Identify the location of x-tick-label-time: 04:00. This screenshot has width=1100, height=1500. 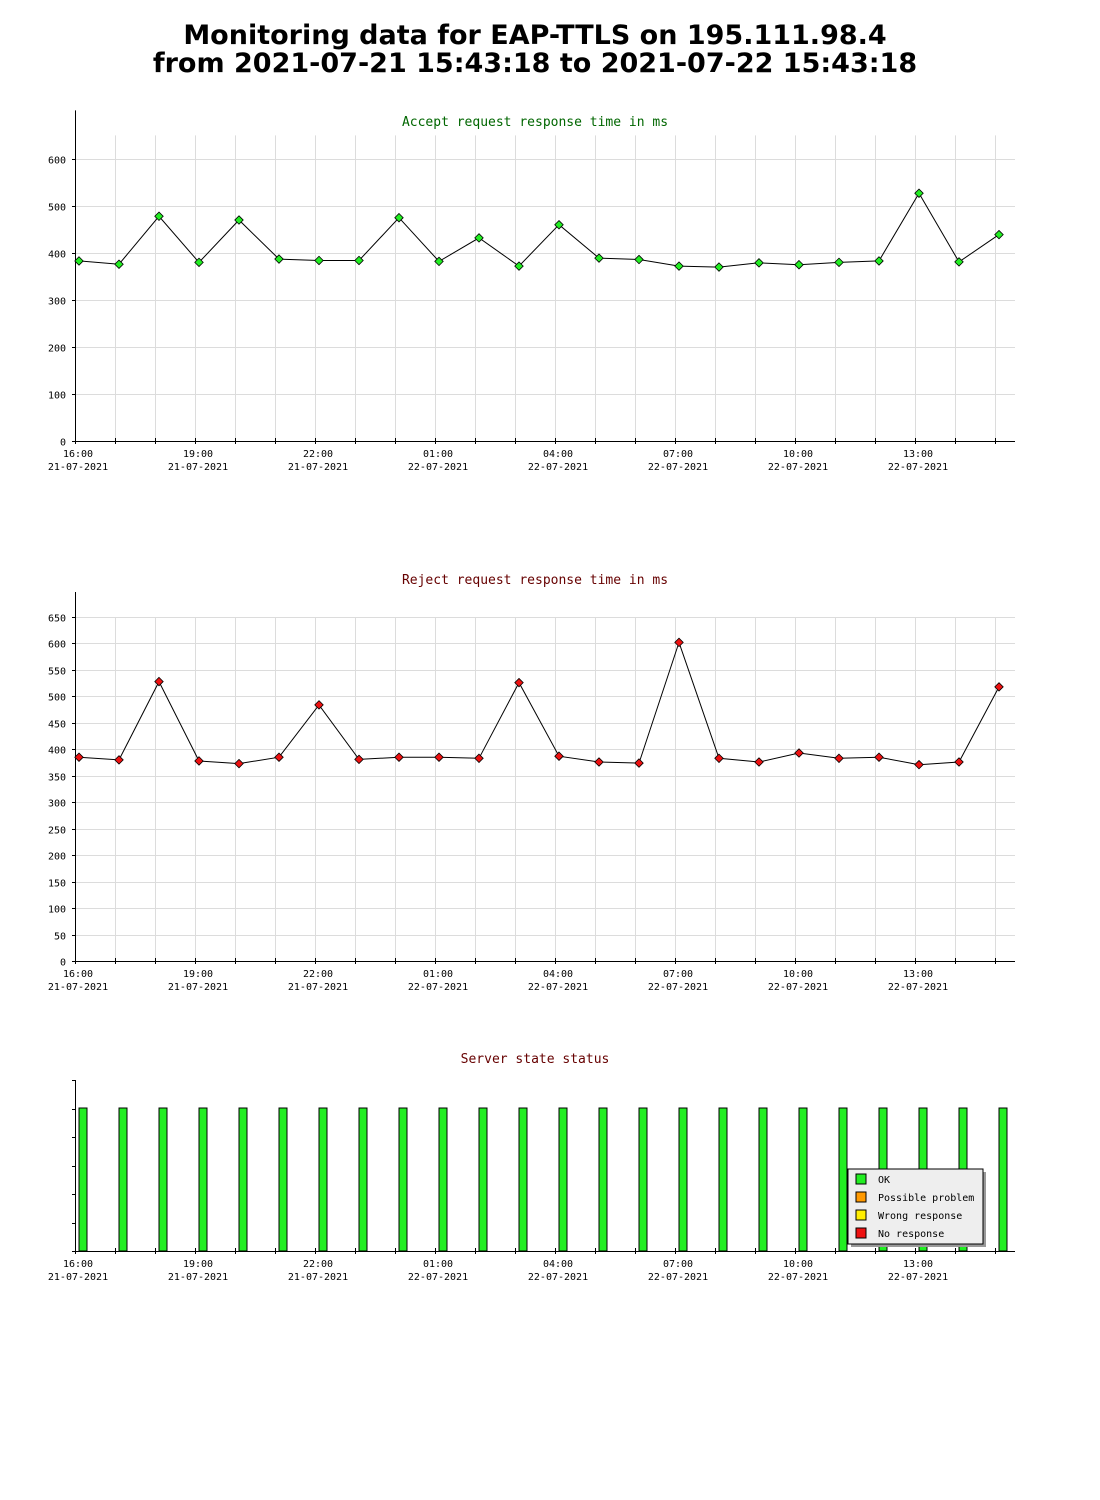
(558, 1264).